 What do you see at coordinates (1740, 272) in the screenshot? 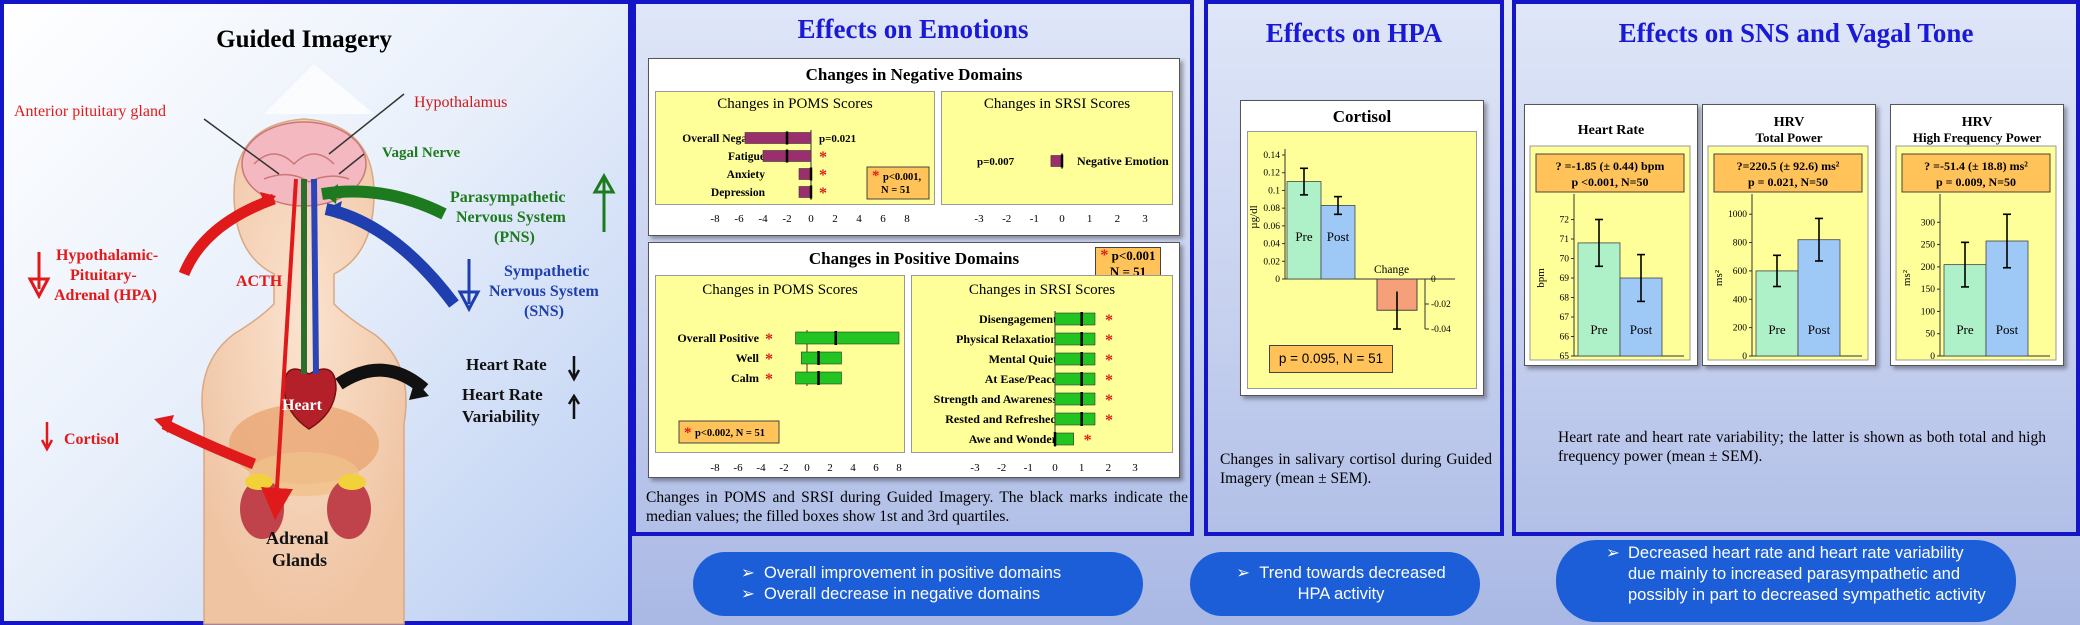
I see `hrv-total-ytick: 600` at bounding box center [1740, 272].